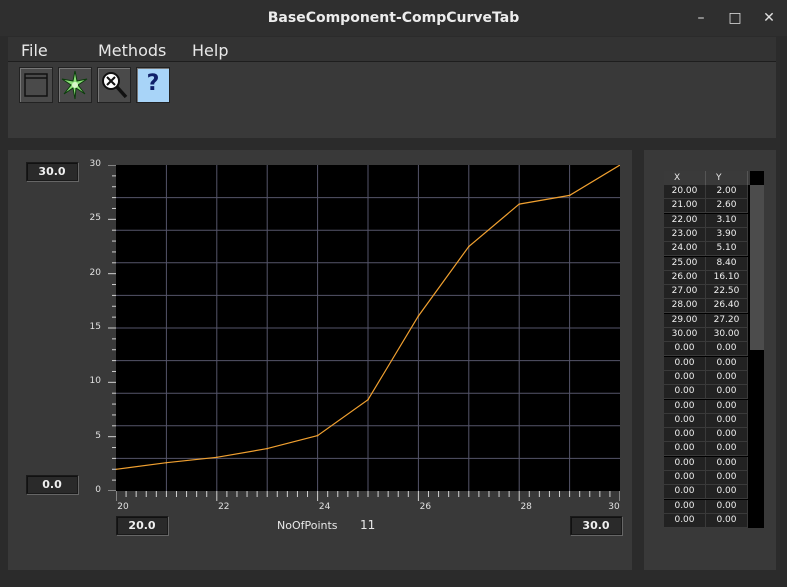 The width and height of the screenshot is (787, 587). What do you see at coordinates (217, 457) in the screenshot?
I see `data-point` at bounding box center [217, 457].